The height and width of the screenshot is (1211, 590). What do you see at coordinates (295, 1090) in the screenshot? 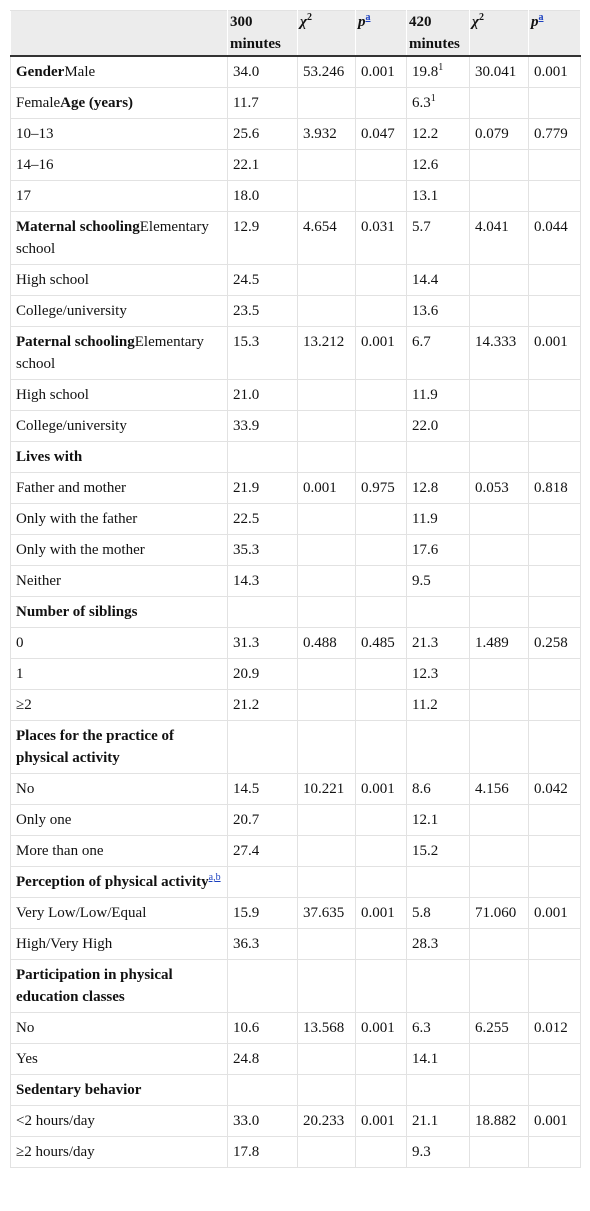
I see `table-row: Sedentary behavior` at bounding box center [295, 1090].